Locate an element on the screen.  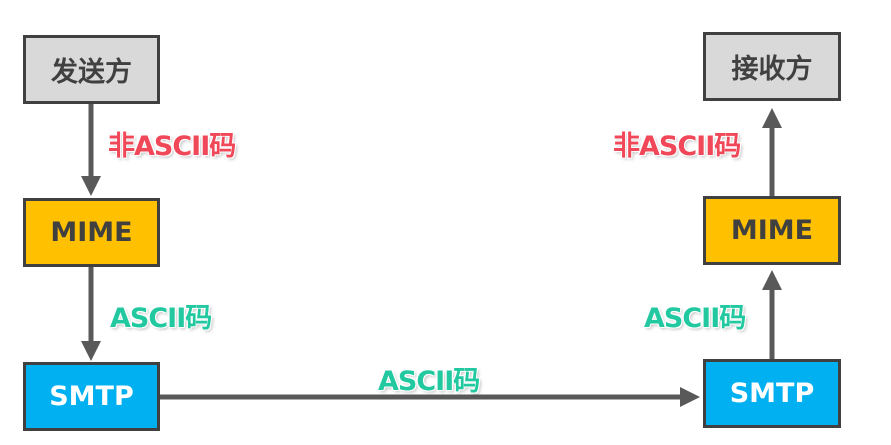
receiver-box: 接收方 is located at coordinates (772, 66).